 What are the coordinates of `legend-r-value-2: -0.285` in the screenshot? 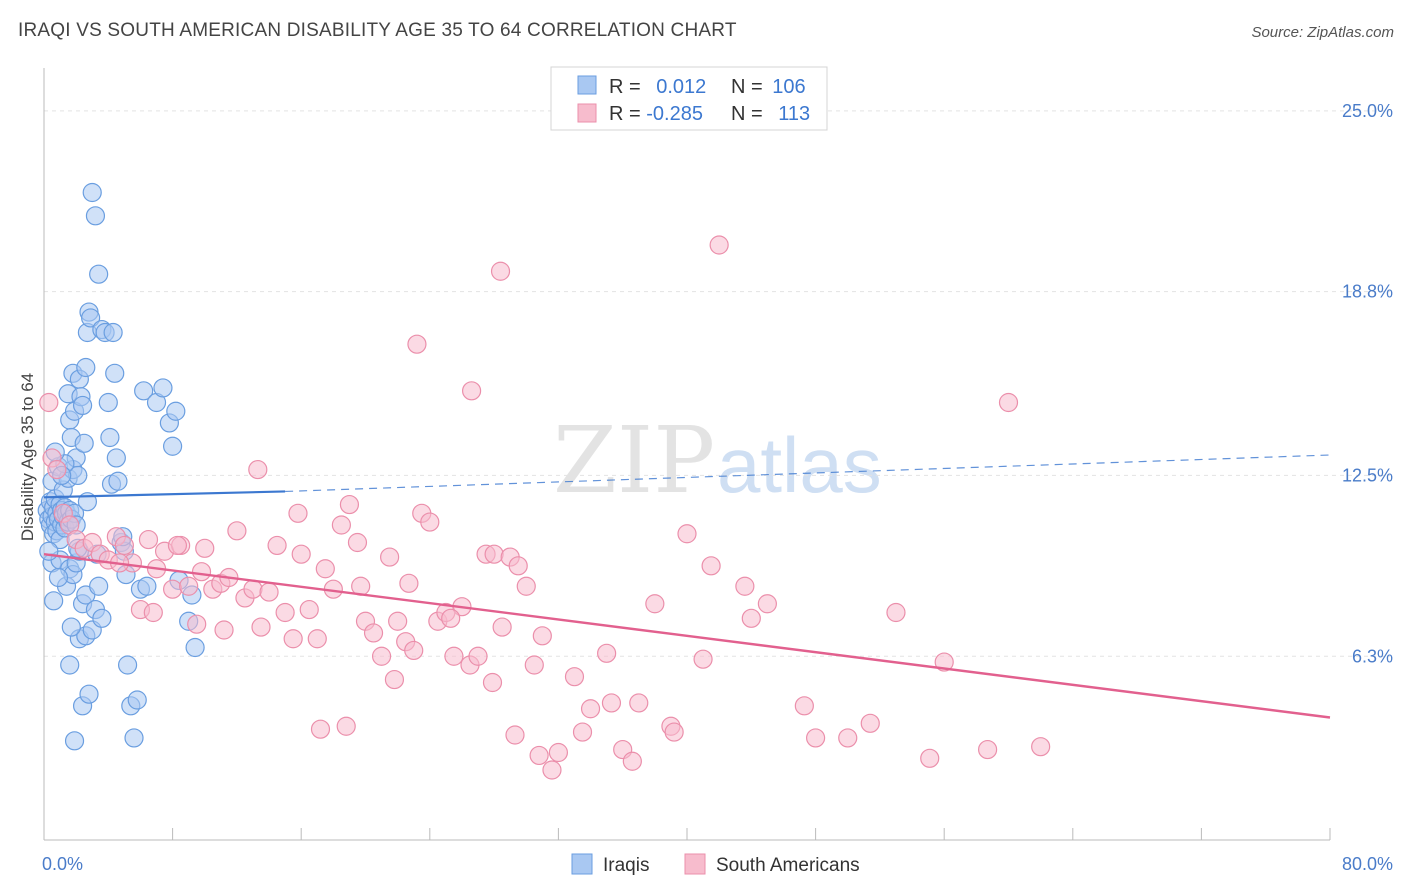 It's located at (674, 114).